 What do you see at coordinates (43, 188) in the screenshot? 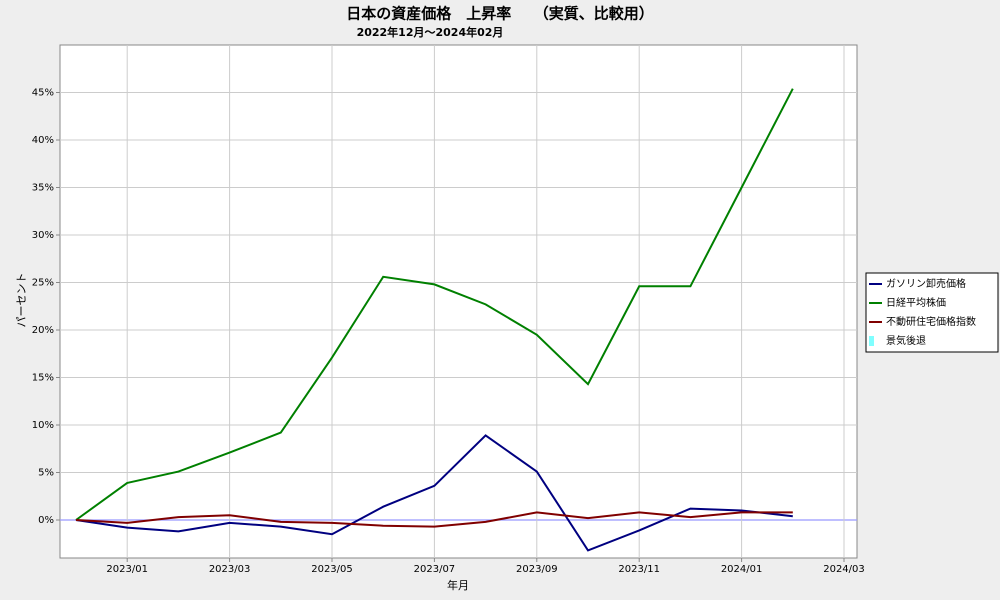
I see `y-tick-label: 35%` at bounding box center [43, 188].